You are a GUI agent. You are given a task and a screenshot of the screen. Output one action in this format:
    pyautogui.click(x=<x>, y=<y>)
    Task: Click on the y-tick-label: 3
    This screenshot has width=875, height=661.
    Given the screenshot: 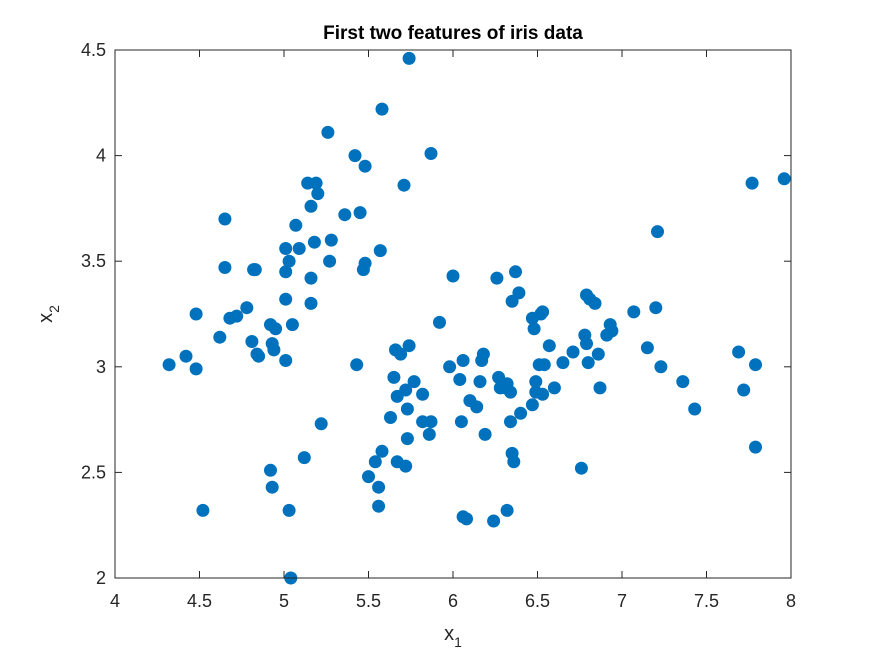 What is the action you would take?
    pyautogui.click(x=101, y=367)
    